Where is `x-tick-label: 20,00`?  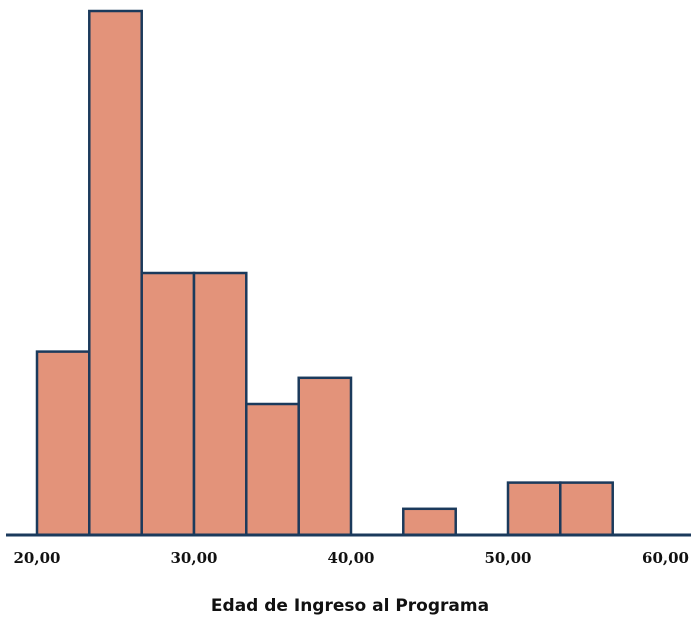
x-tick-label: 20,00 is located at coordinates (37, 558).